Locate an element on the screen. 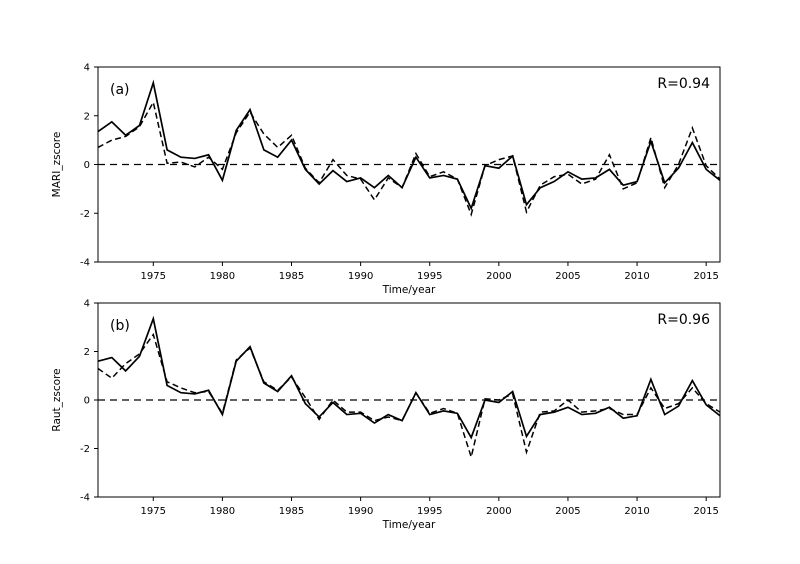  correlation-annotation: R=0.94 is located at coordinates (683, 84).